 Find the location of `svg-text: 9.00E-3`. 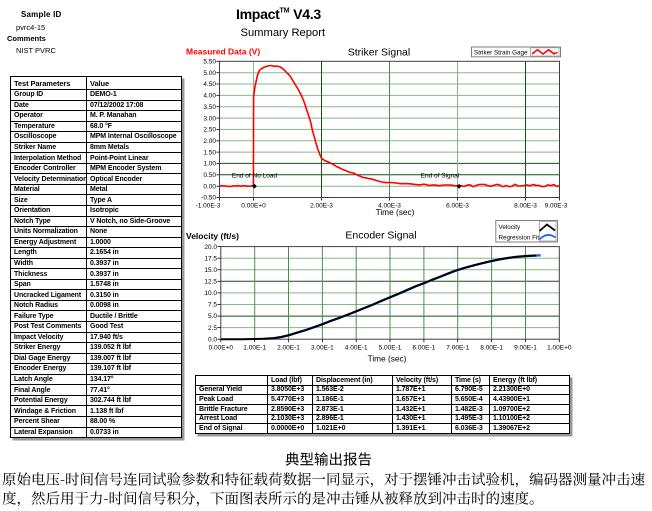

svg-text: 9.00E-3 is located at coordinates (556, 206).